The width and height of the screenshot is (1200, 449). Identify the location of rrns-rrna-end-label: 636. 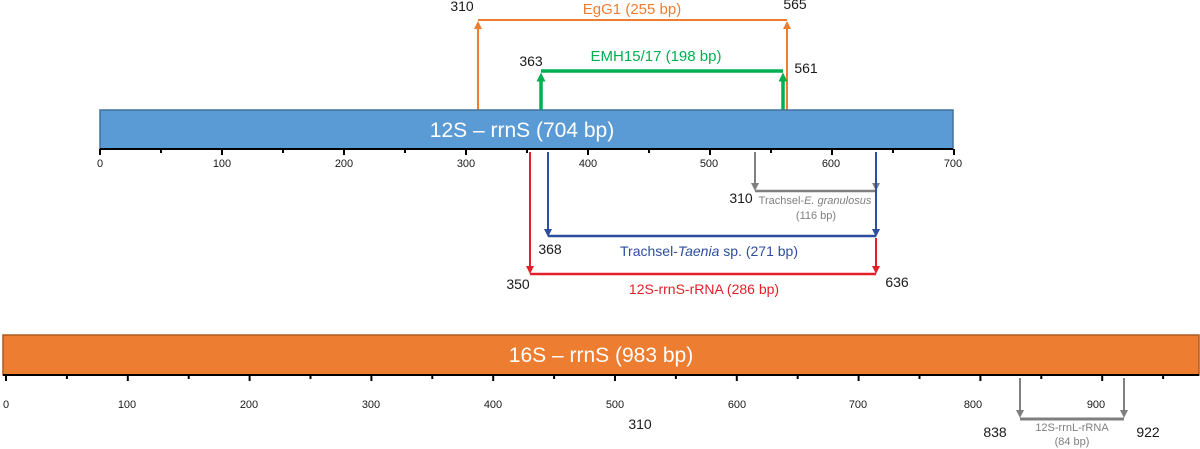
(897, 282).